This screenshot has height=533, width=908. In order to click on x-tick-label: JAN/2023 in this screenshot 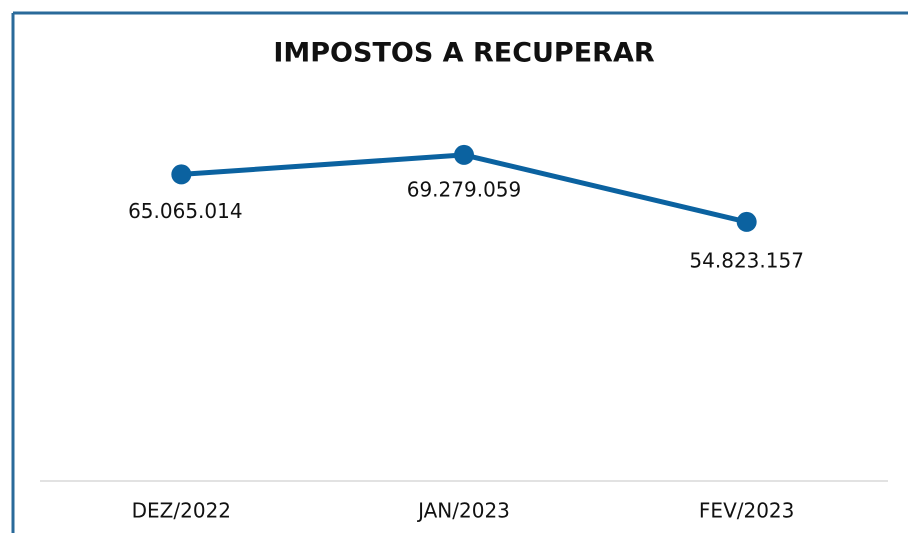, I will do `click(463, 511)`.